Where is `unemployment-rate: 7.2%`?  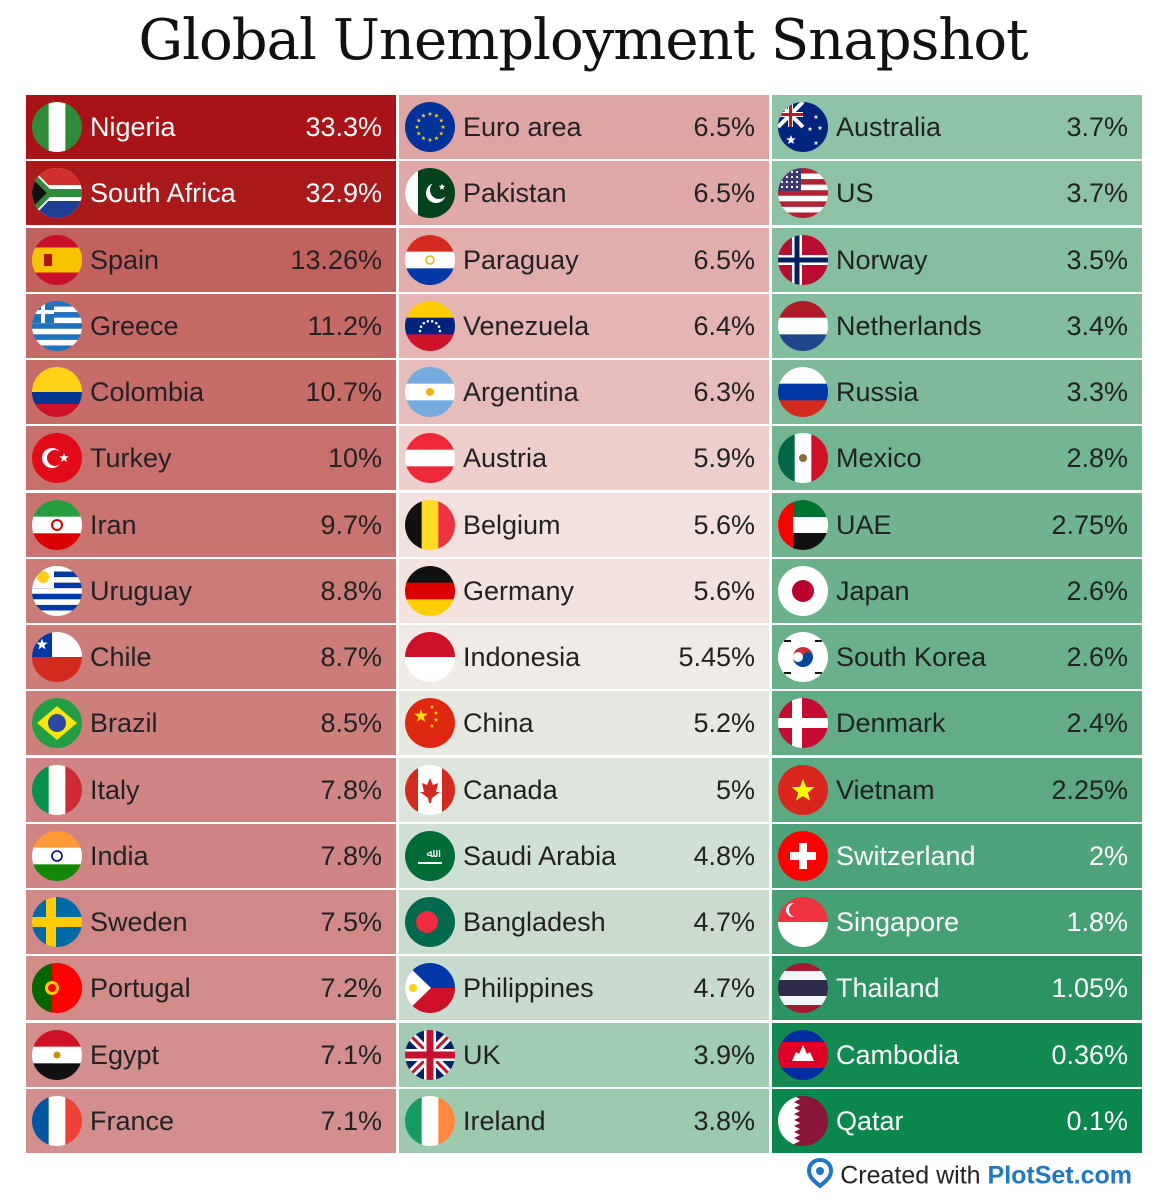
unemployment-rate: 7.2% is located at coordinates (351, 988).